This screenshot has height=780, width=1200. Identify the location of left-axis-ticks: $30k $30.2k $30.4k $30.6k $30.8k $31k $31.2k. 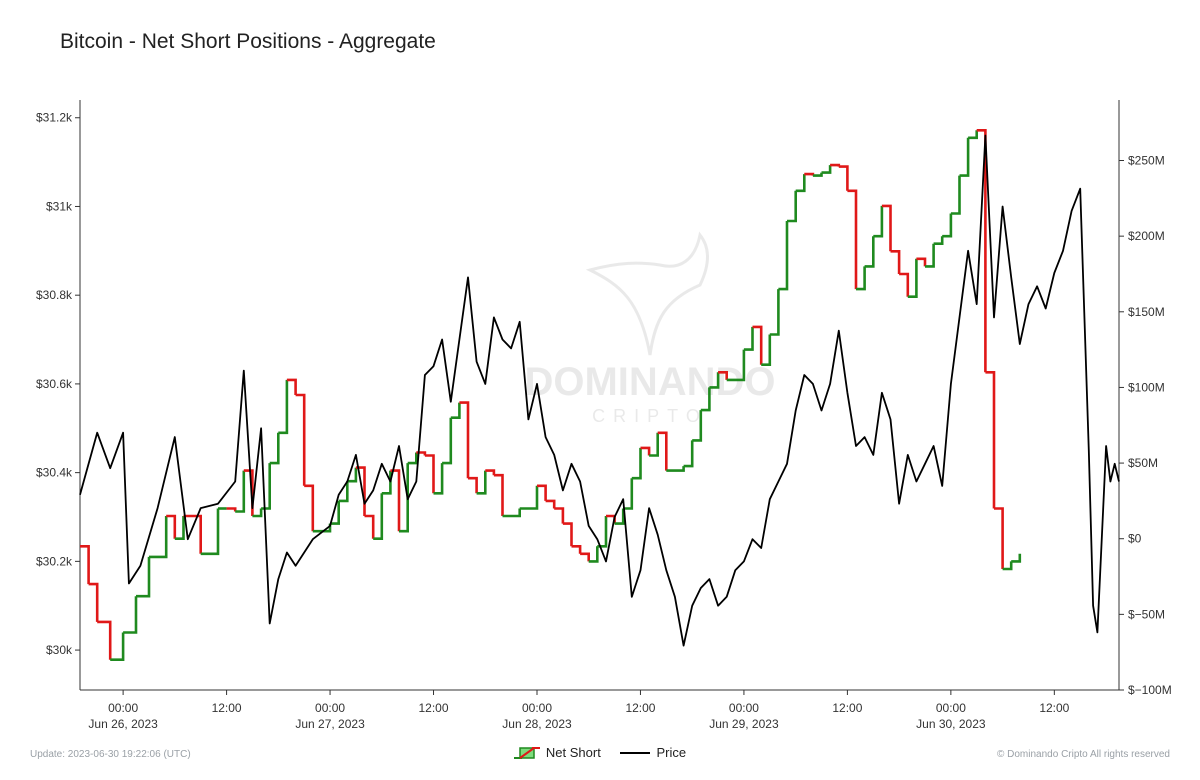
(58, 384).